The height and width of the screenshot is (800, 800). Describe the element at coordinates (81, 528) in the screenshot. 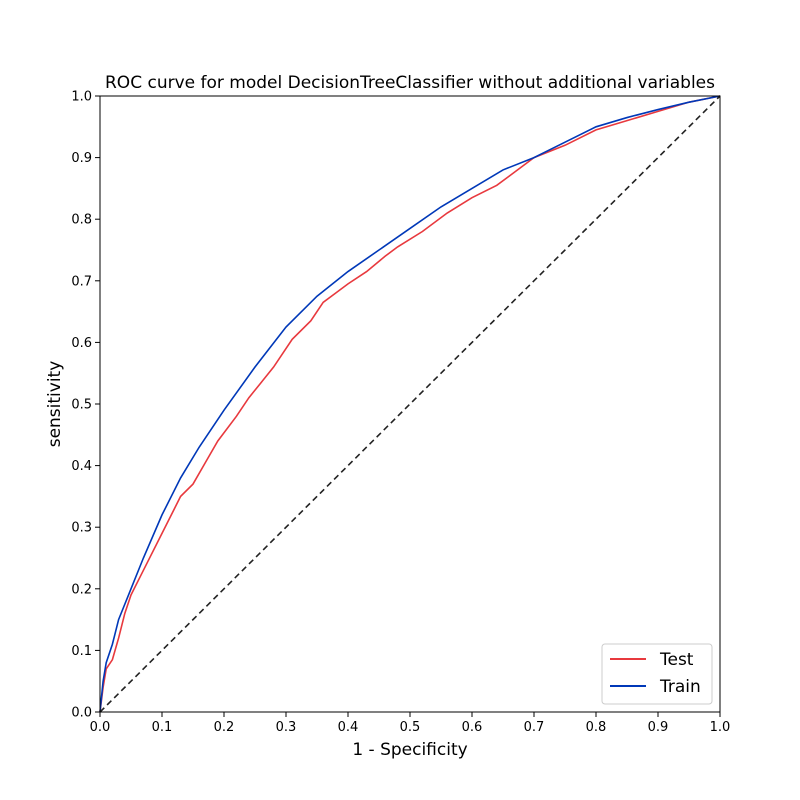

I see `y-tick-label: 0.3` at that location.